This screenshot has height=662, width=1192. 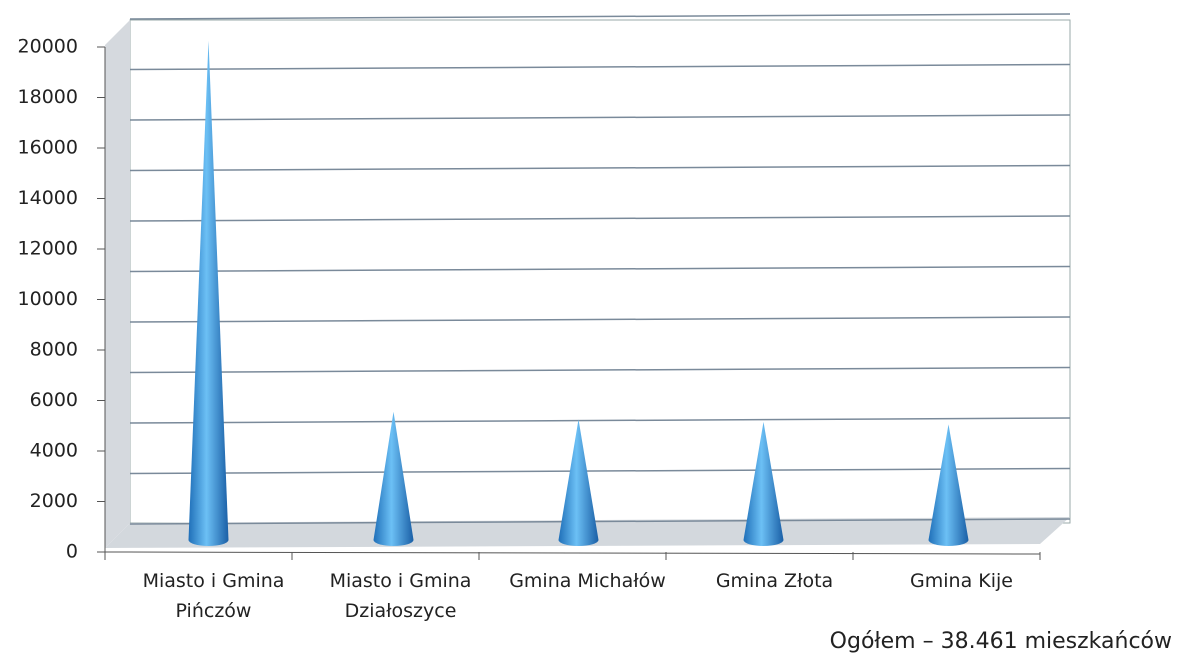 What do you see at coordinates (54, 451) in the screenshot?
I see `y-tick-label: 4000` at bounding box center [54, 451].